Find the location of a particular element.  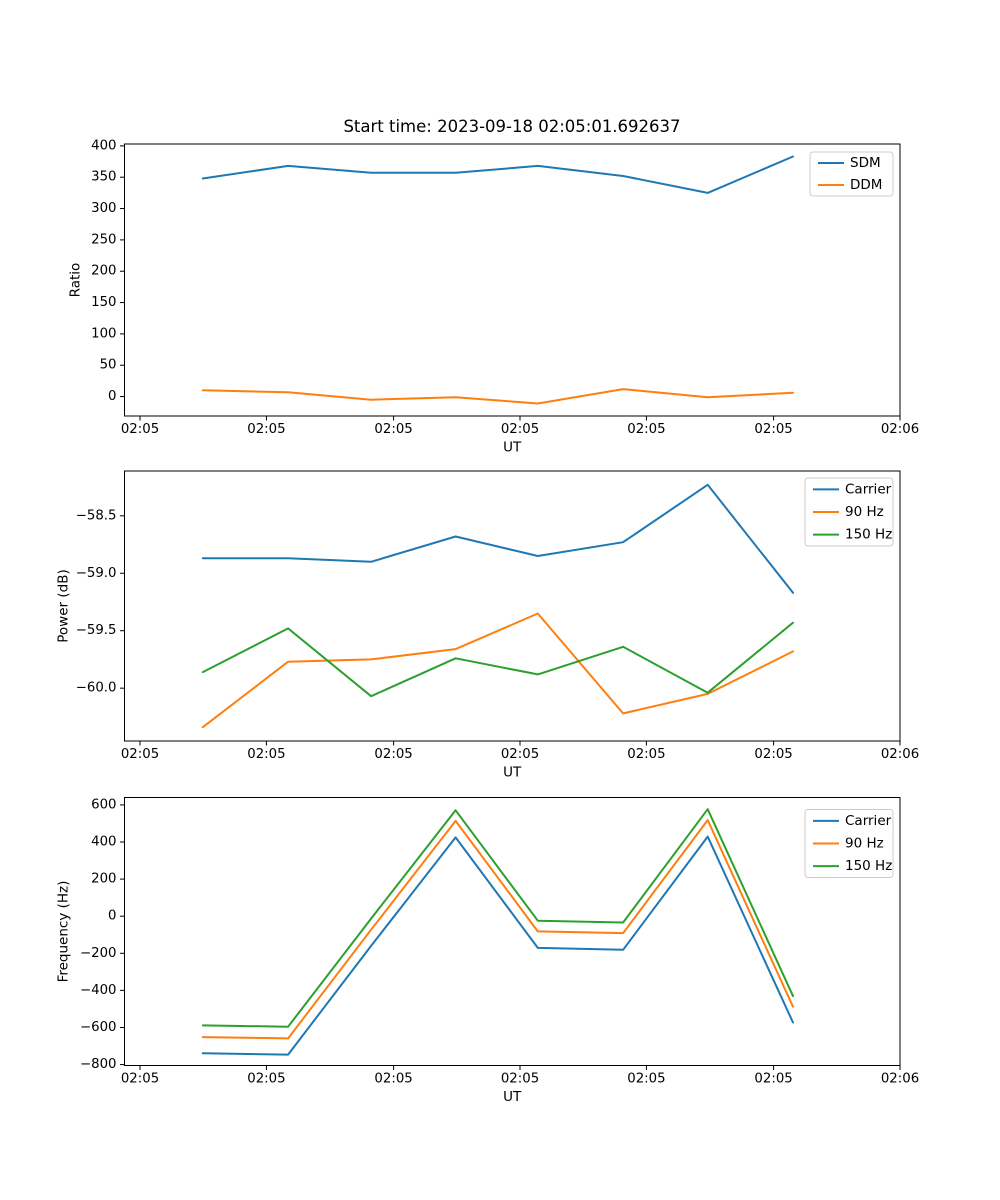

y-tick-label-ratio: 400 is located at coordinates (103, 145).